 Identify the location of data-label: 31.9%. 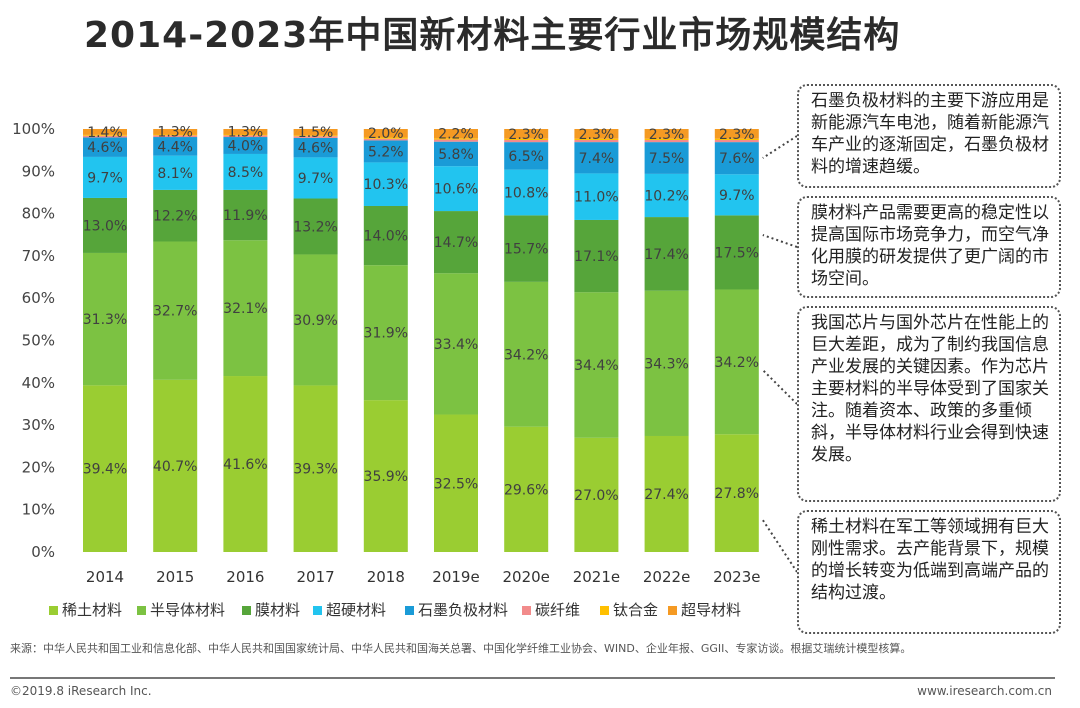
(386, 334).